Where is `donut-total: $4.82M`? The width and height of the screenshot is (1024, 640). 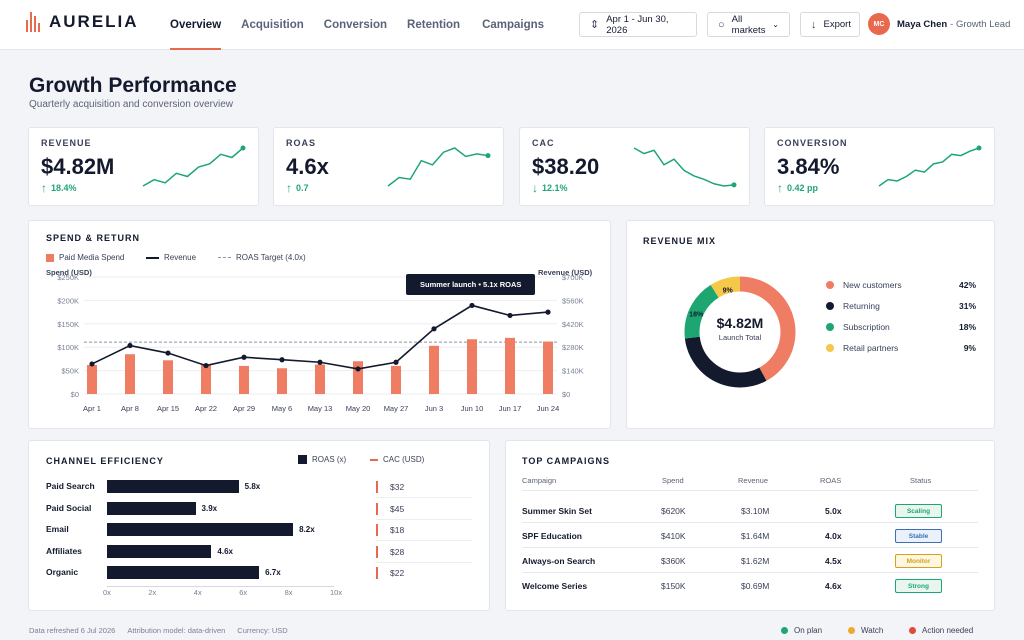
donut-total: $4.82M is located at coordinates (740, 323).